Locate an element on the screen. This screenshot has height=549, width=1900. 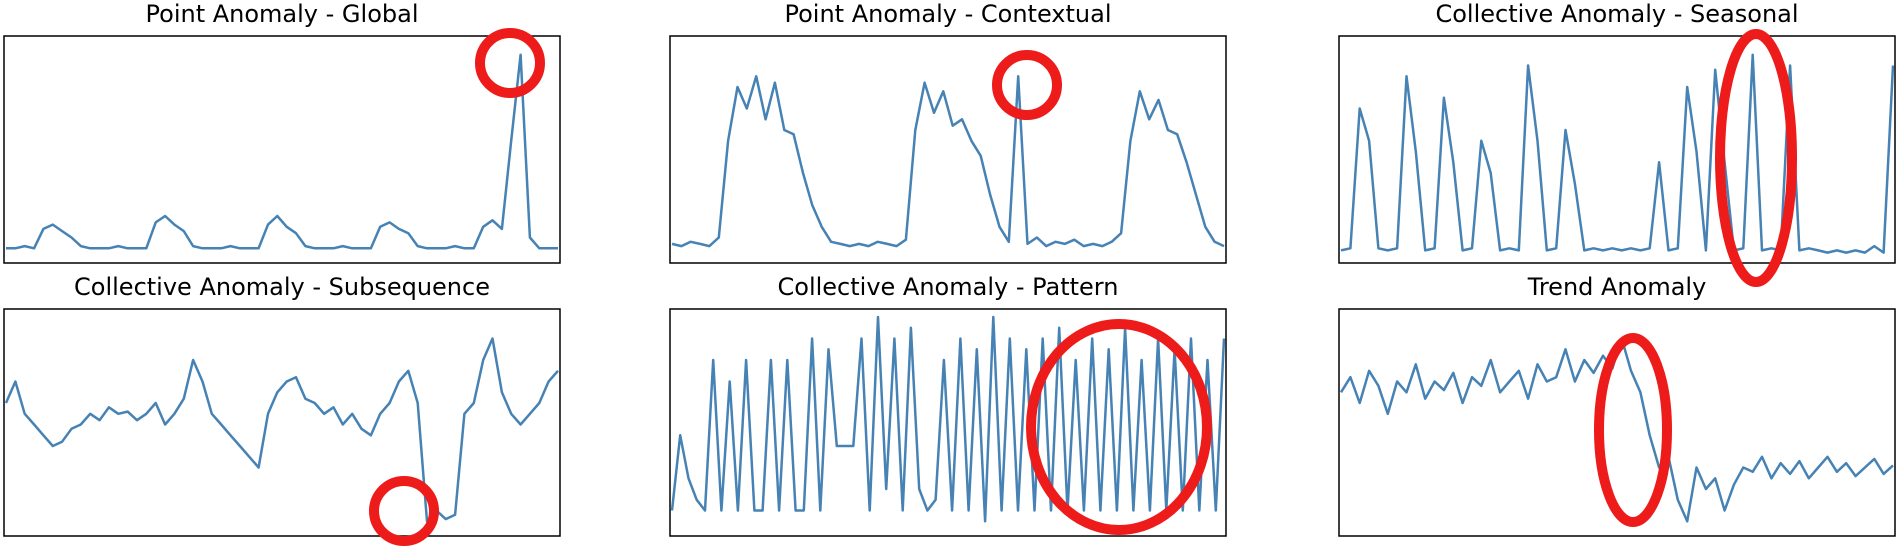
panel-title: Collective Anomaly - Subsequence is located at coordinates (282, 287).